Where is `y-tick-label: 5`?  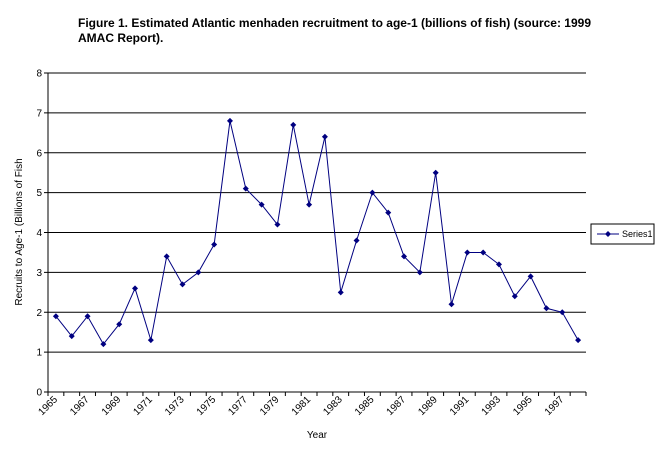
y-tick-label: 5 is located at coordinates (39, 193).